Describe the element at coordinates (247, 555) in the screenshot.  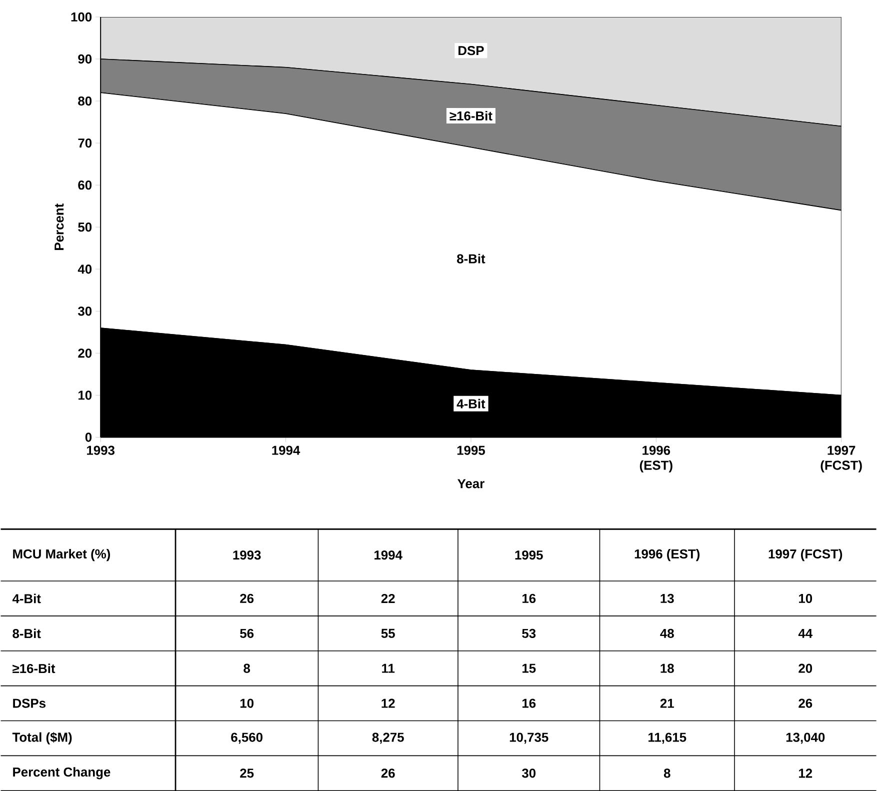
I see `category-label: 1993` at that location.